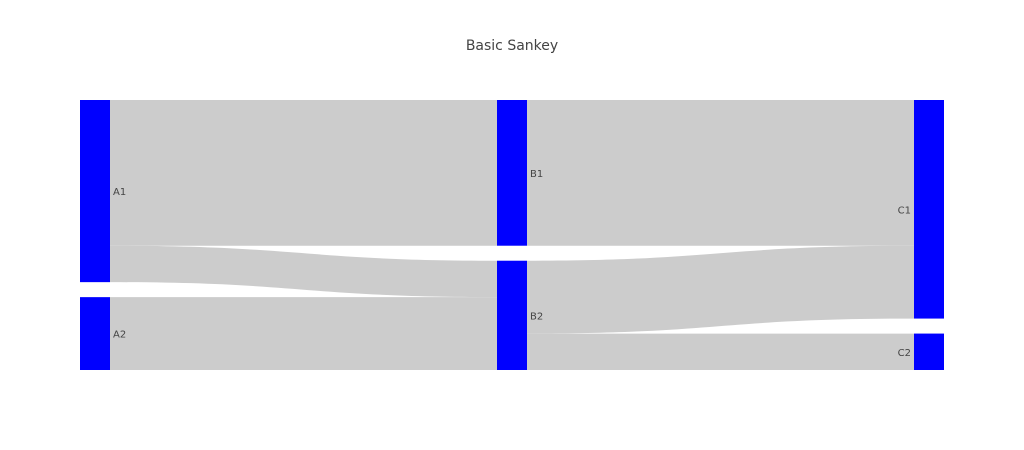 The width and height of the screenshot is (1024, 450). What do you see at coordinates (720, 351) in the screenshot?
I see `sankey-link-B2-C2` at bounding box center [720, 351].